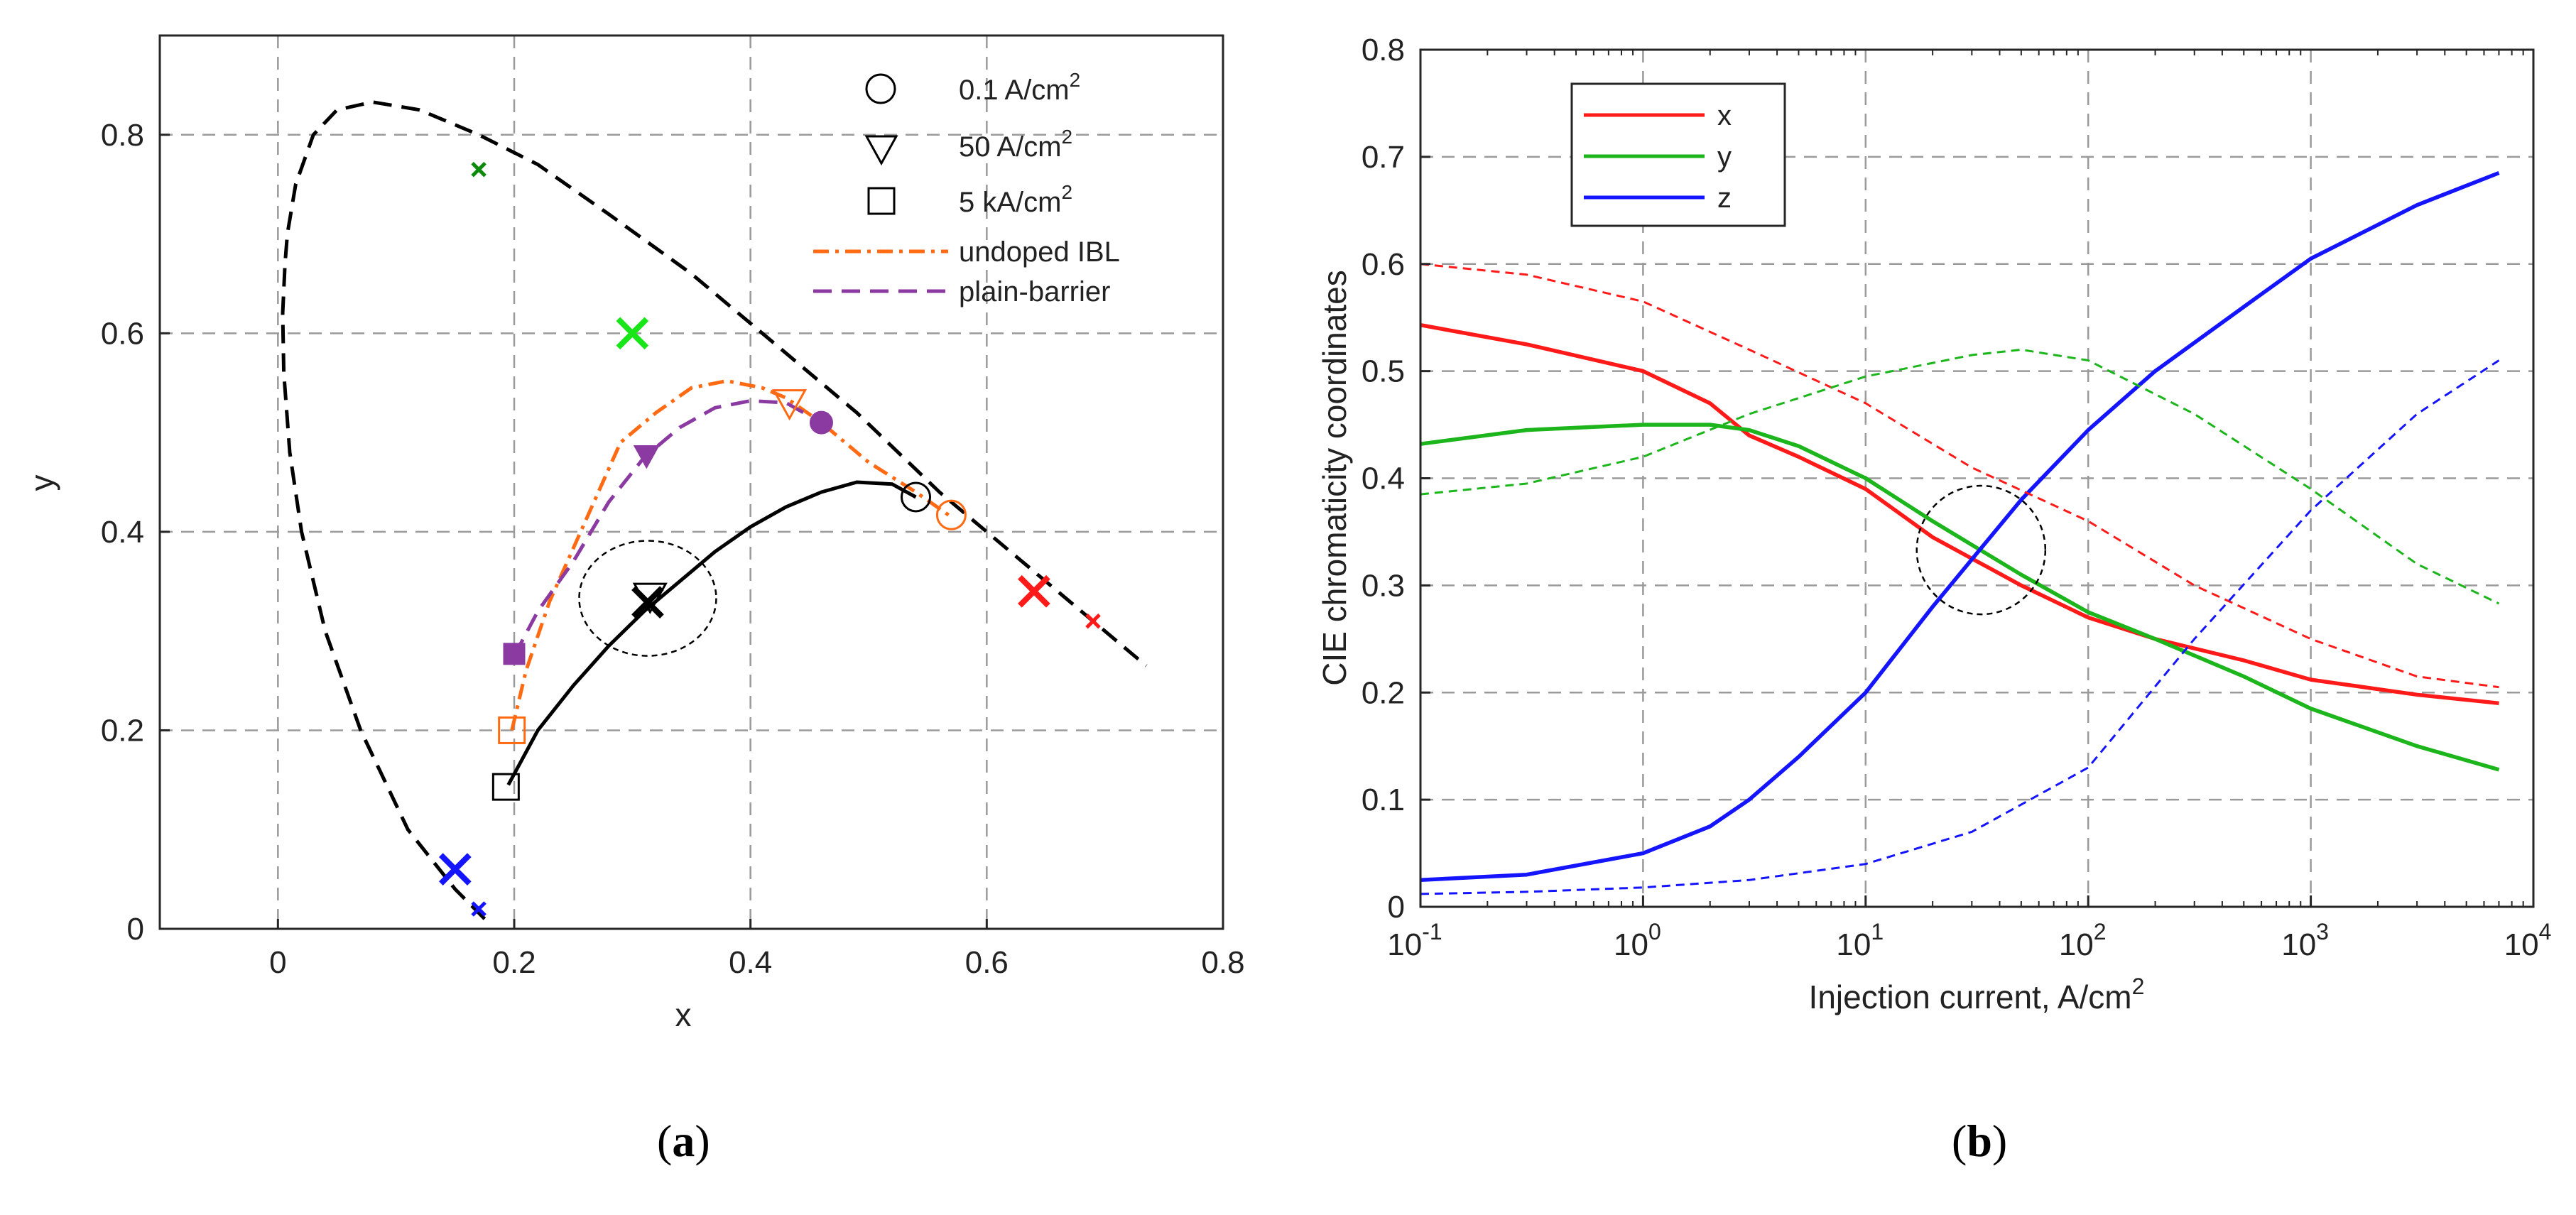 The image size is (2576, 1215). What do you see at coordinates (1724, 115) in the screenshot?
I see `legend-entry-x: x` at bounding box center [1724, 115].